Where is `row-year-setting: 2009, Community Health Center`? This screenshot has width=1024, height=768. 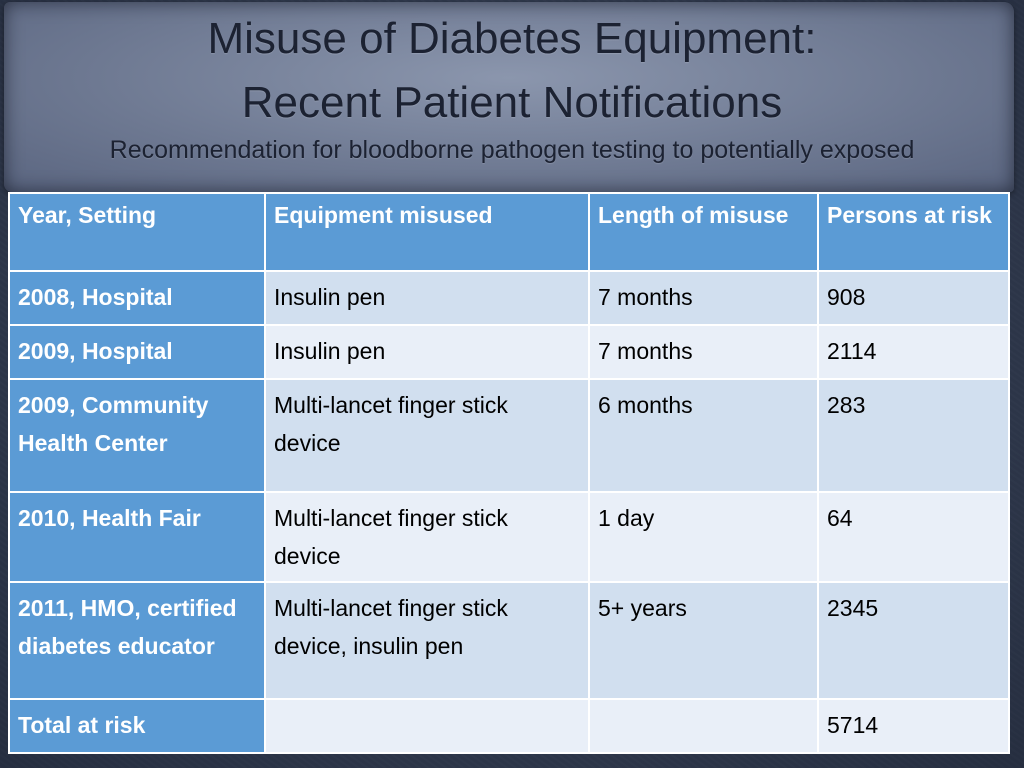
row-year-setting: 2009, Community Health Center is located at coordinates (137, 435).